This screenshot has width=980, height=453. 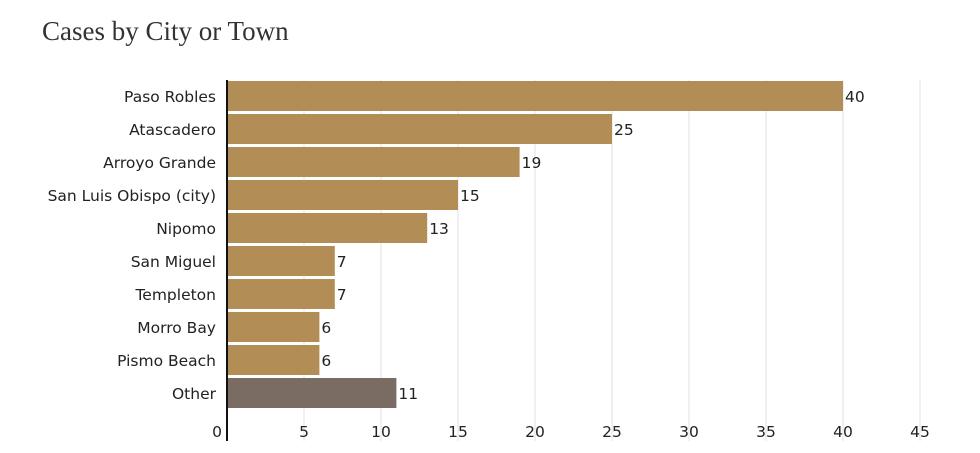 What do you see at coordinates (689, 432) in the screenshot?
I see `x-tick-label: 30` at bounding box center [689, 432].